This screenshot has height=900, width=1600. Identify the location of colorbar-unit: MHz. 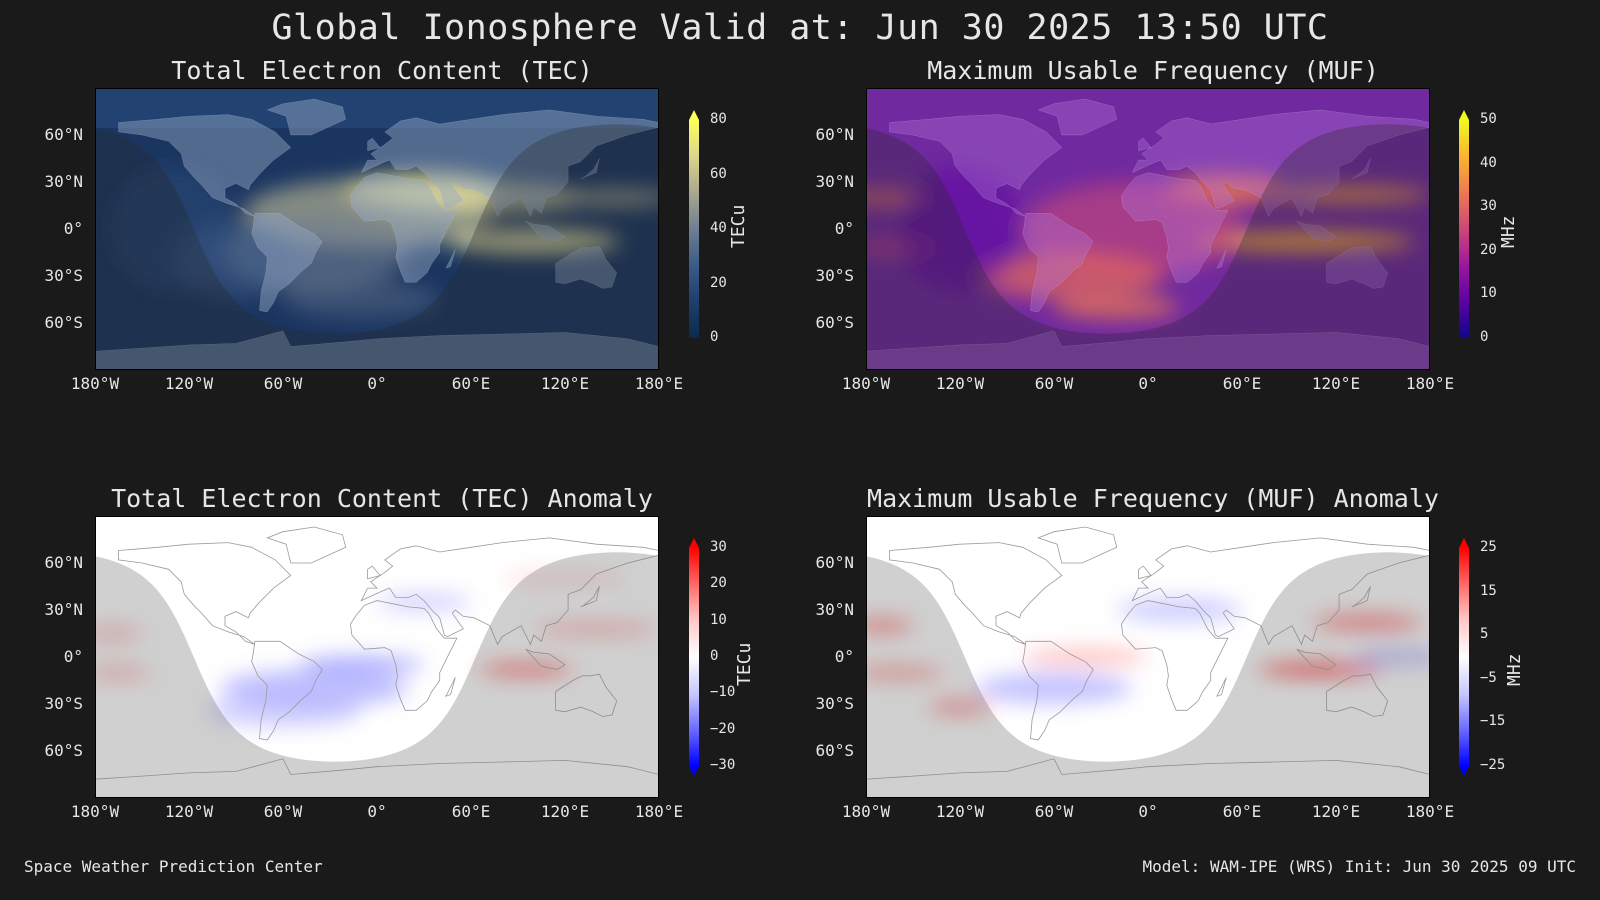
(1508, 231).